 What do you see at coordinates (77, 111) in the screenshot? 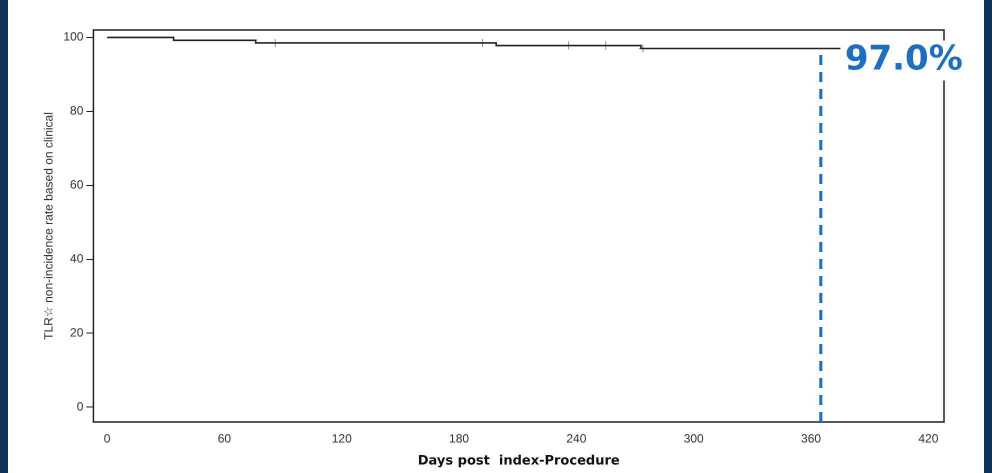
I see `y-tick-label: 80` at bounding box center [77, 111].